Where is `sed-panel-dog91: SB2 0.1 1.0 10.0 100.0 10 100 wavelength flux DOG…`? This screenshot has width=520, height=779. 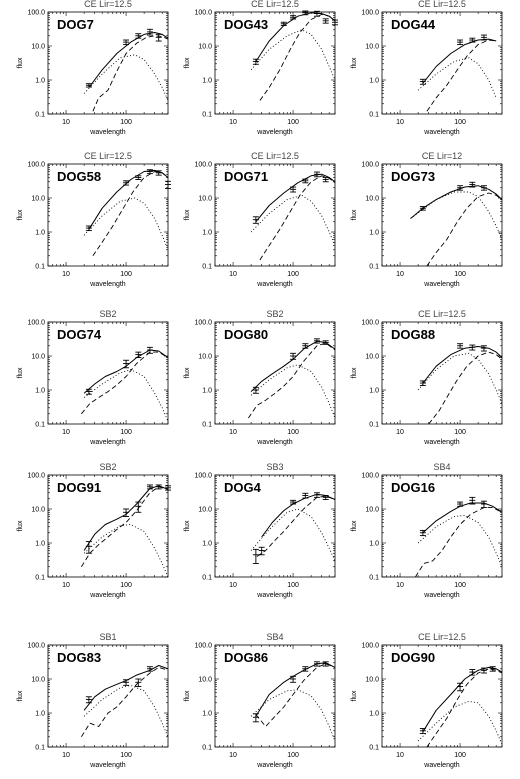 sed-panel-dog91: SB2 0.1 1.0 10.0 100.0 10 100 wavelength flux DOG… is located at coordinates (98, 532).